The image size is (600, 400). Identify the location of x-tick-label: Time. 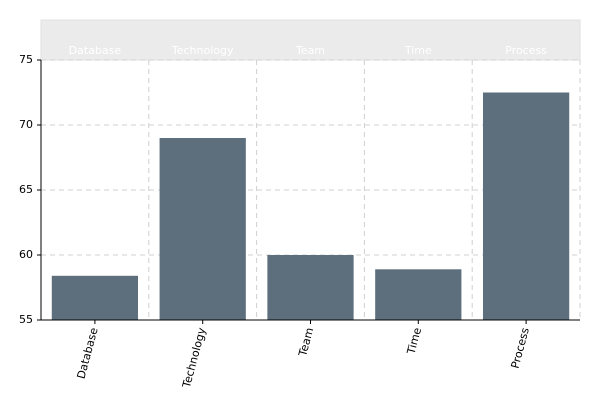
(414, 341).